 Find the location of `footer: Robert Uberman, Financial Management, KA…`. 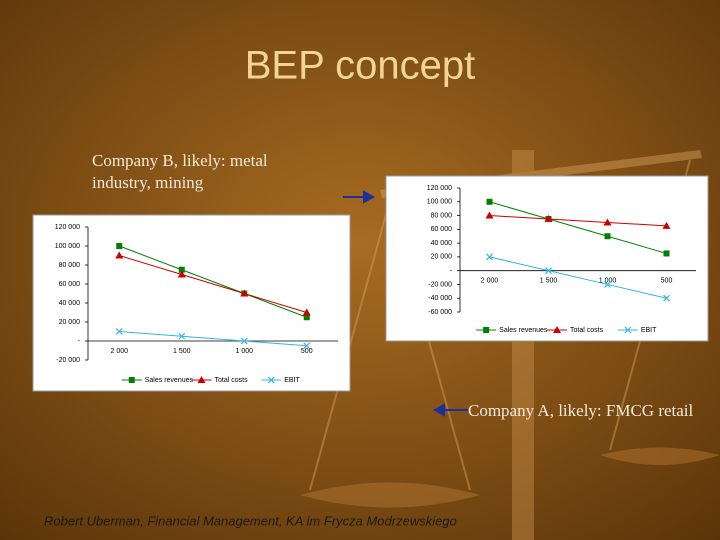

footer: Robert Uberman, Financial Management, KA… is located at coordinates (250, 520).